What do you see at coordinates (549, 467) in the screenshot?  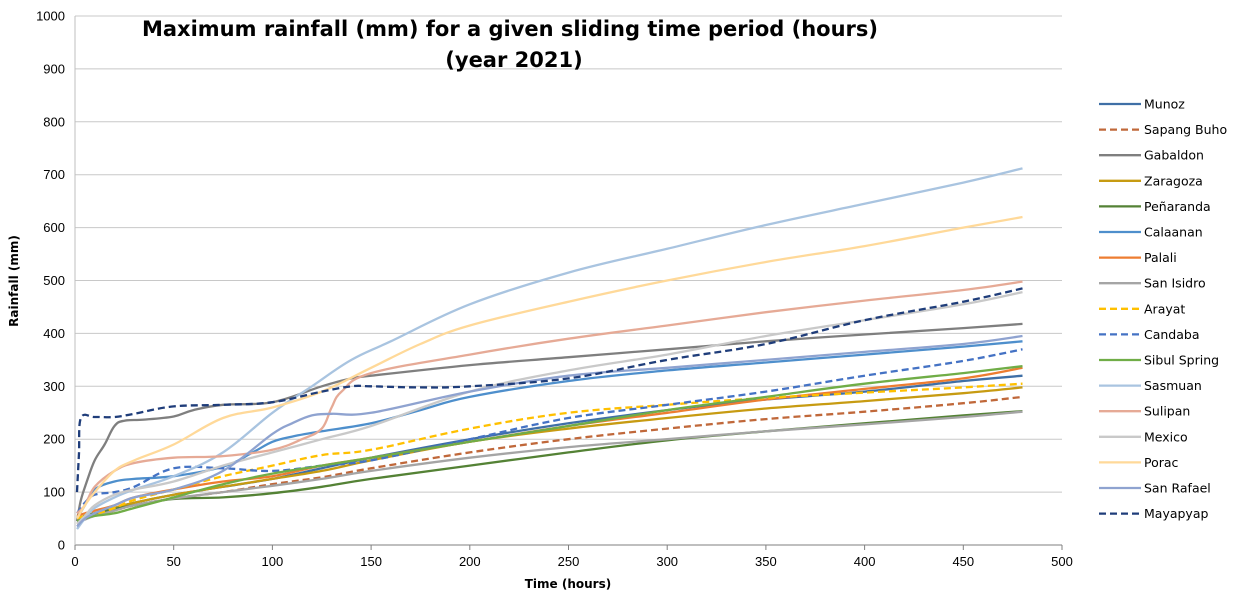 I see `series-line-san-isidro` at bounding box center [549, 467].